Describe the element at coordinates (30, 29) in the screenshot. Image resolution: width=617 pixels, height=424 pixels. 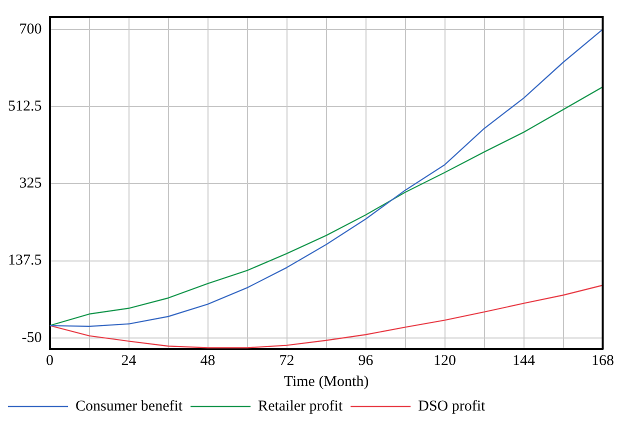
I see `y-tick-label: 700` at that location.